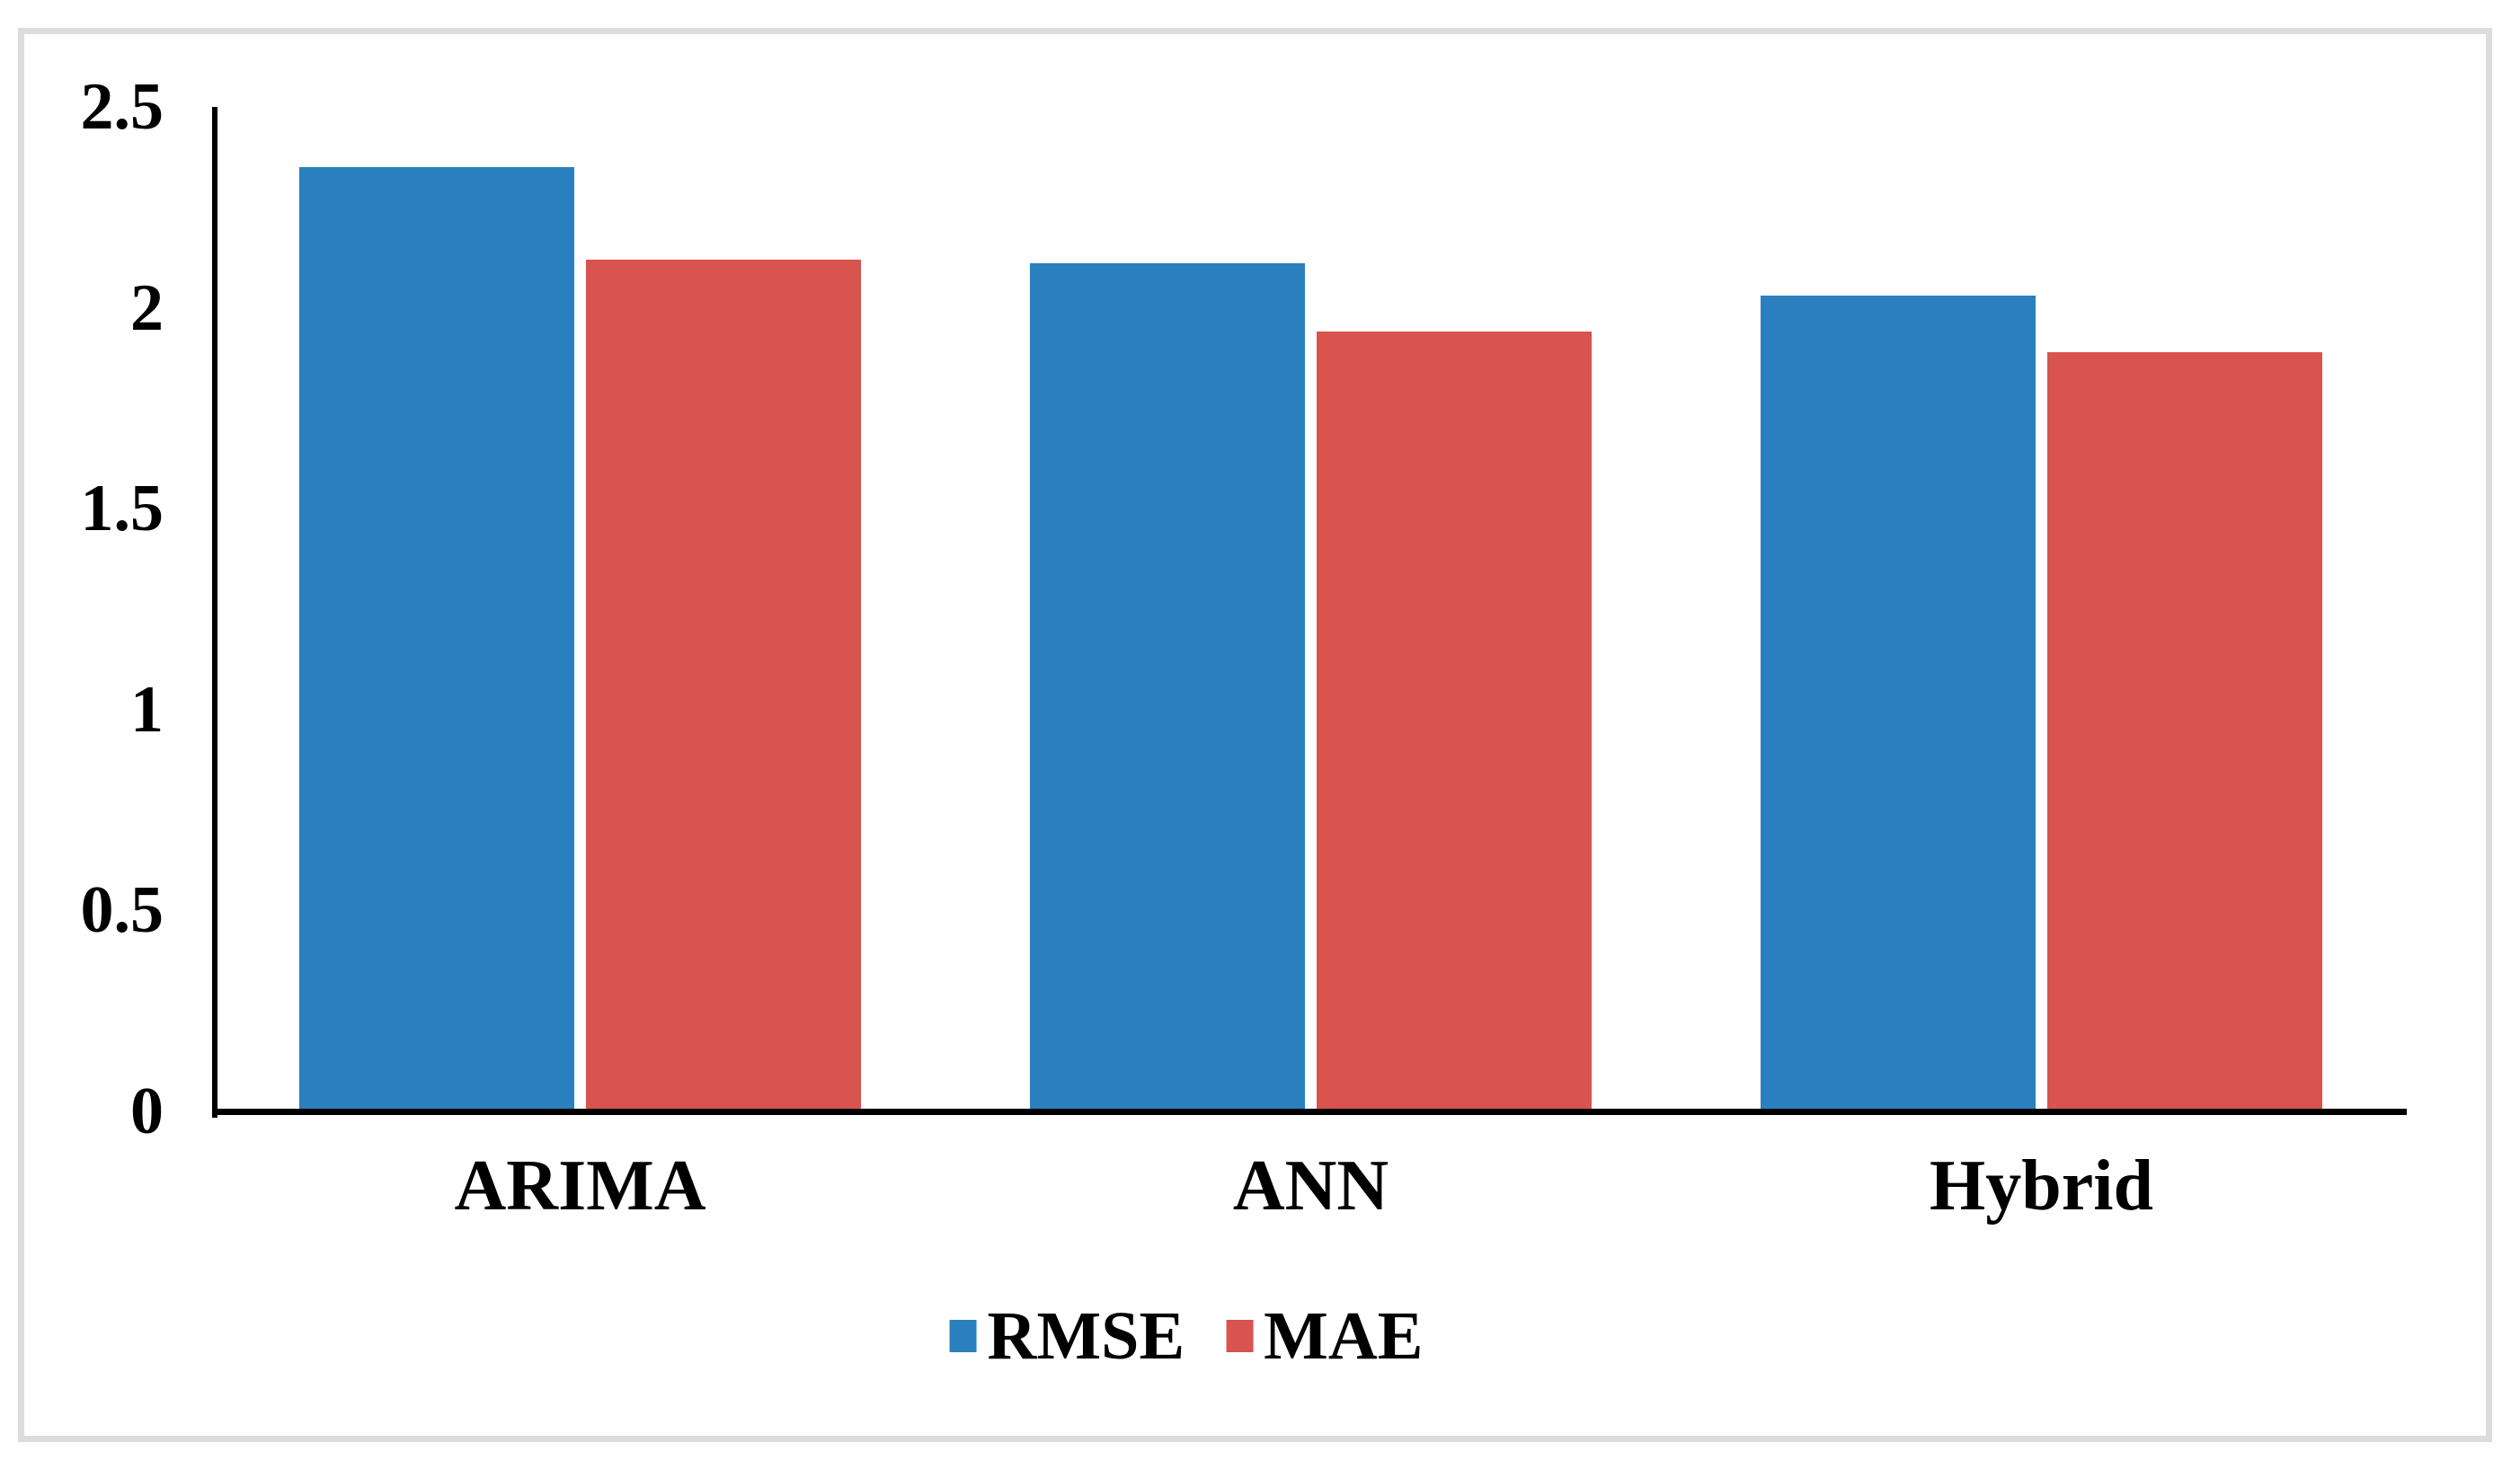 The width and height of the screenshot is (2520, 1469). I want to click on legend-swatch-mae, so click(1240, 1336).